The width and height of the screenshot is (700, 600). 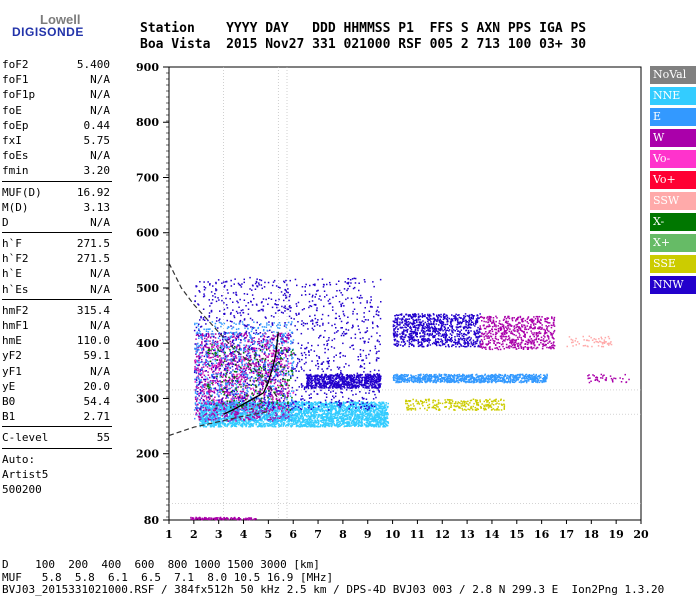 What do you see at coordinates (97, 140) in the screenshot?
I see `param-value: 5.75` at bounding box center [97, 140].